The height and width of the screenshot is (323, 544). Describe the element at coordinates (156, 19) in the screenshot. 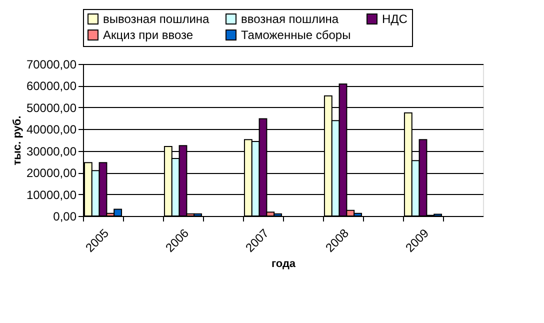

I see `legend-label: вывозная пошлина` at that location.